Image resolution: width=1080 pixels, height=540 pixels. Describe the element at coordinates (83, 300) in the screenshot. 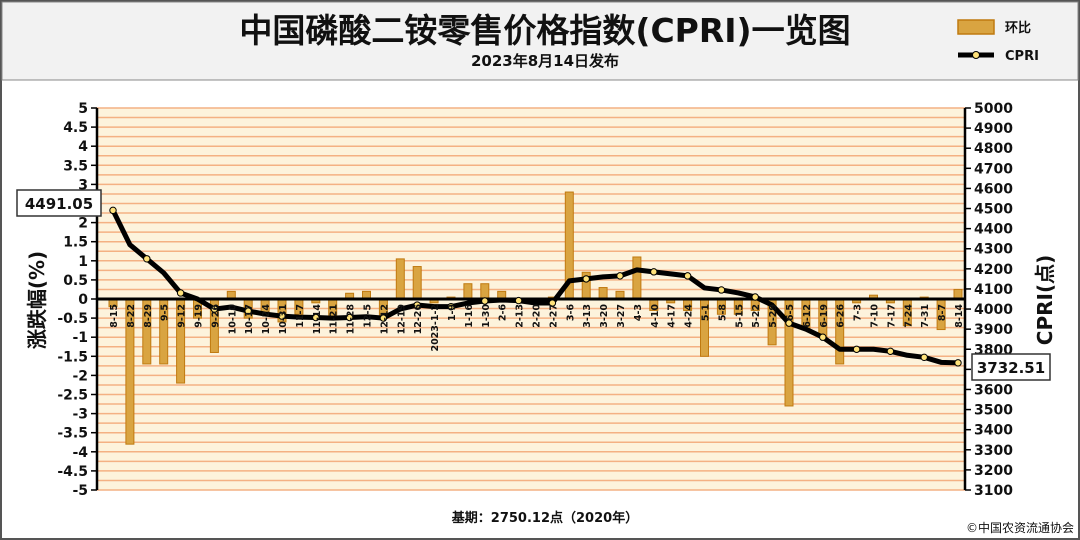

I see `left-tick-label: 0` at that location.